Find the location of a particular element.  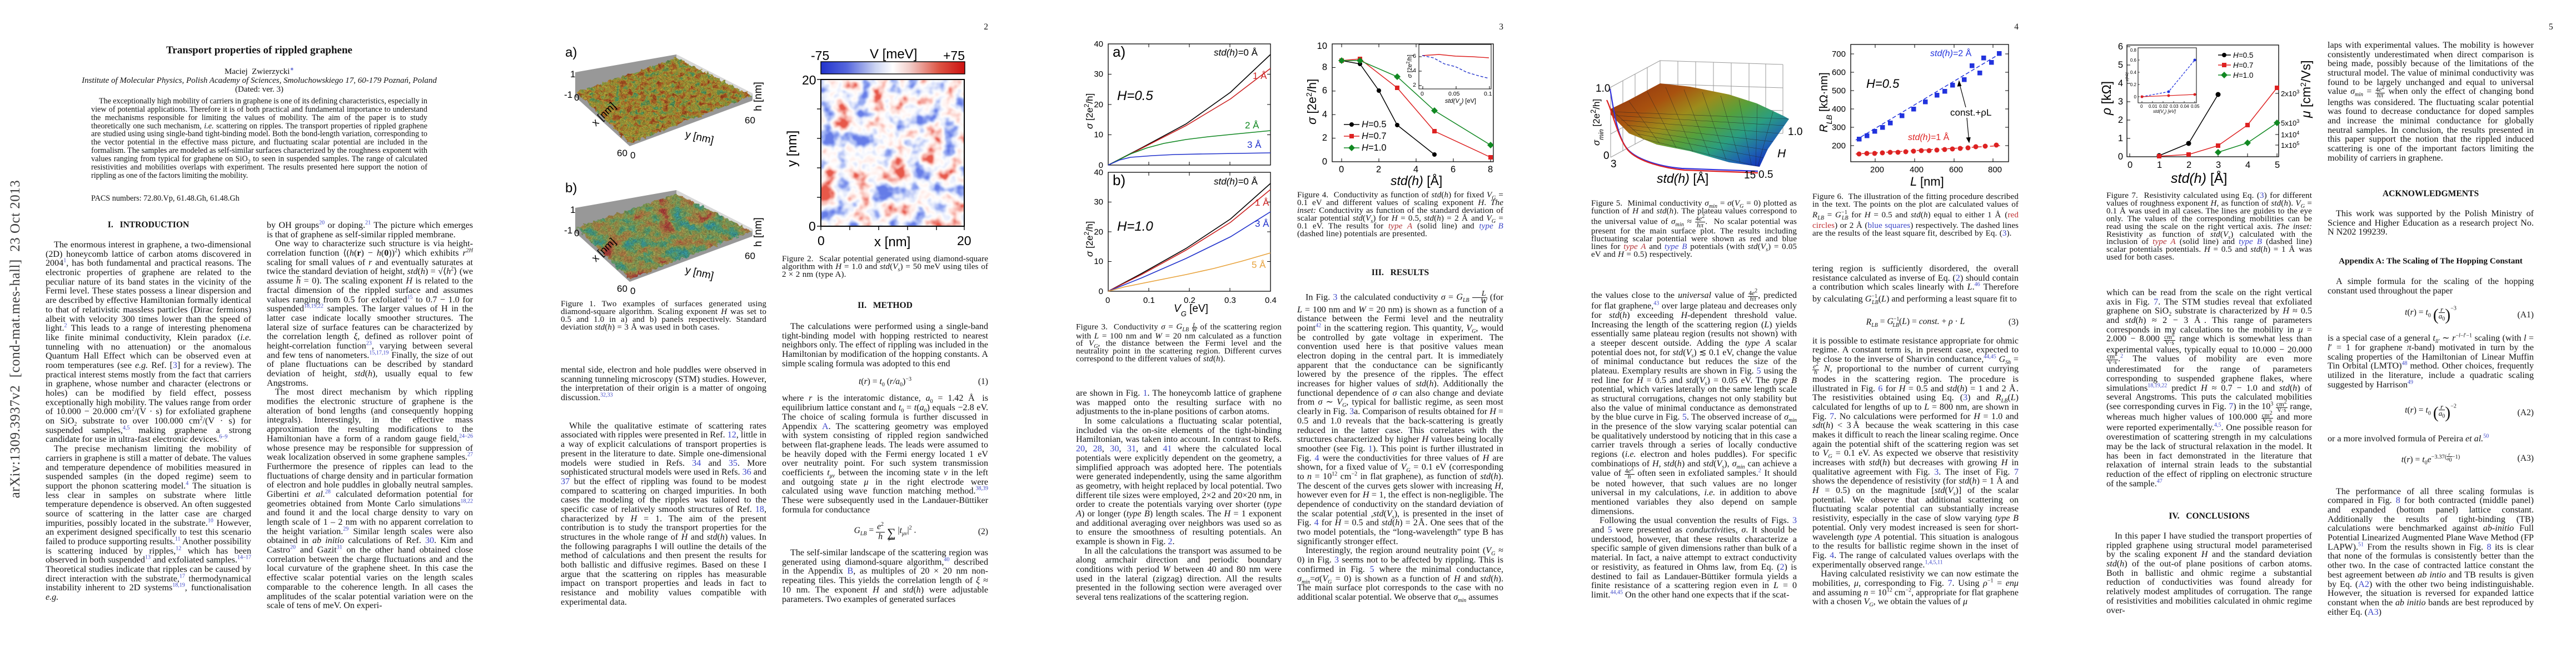

svg-text: const.+ρL is located at coordinates (1970, 112).